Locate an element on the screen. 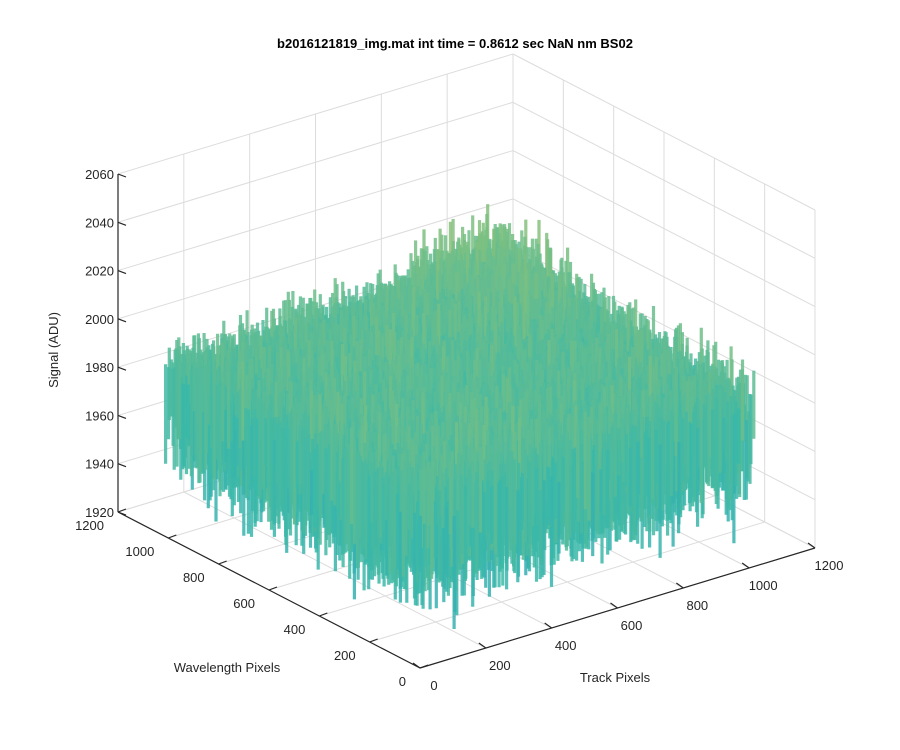  floor-grid-y is located at coordinates (567, 582).